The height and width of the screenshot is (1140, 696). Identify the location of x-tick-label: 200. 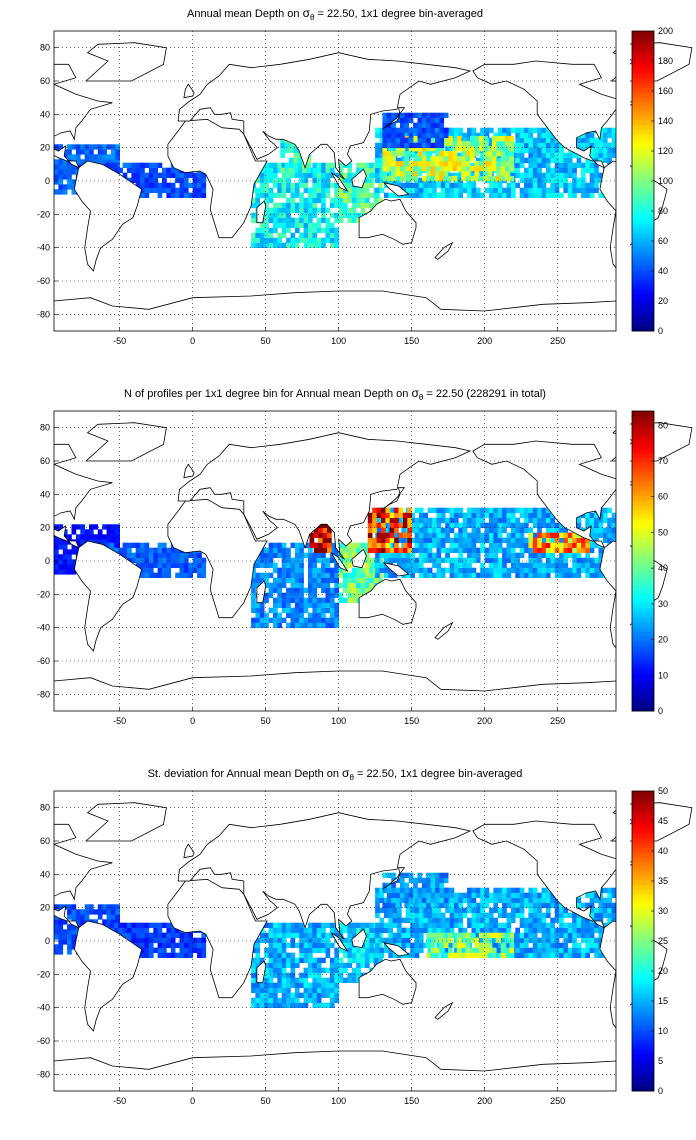
(484, 341).